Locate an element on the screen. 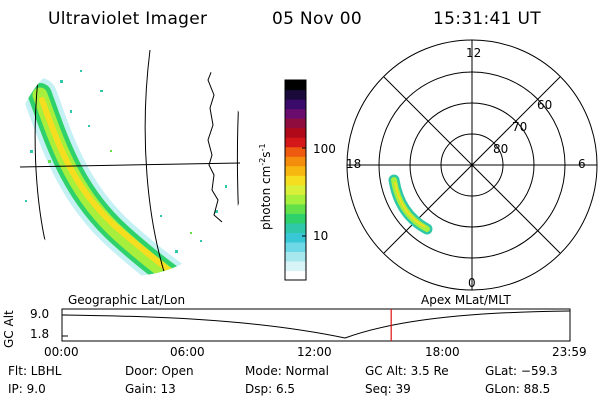  geo-map-label: Geographic Lat/Lon is located at coordinates (127, 300).